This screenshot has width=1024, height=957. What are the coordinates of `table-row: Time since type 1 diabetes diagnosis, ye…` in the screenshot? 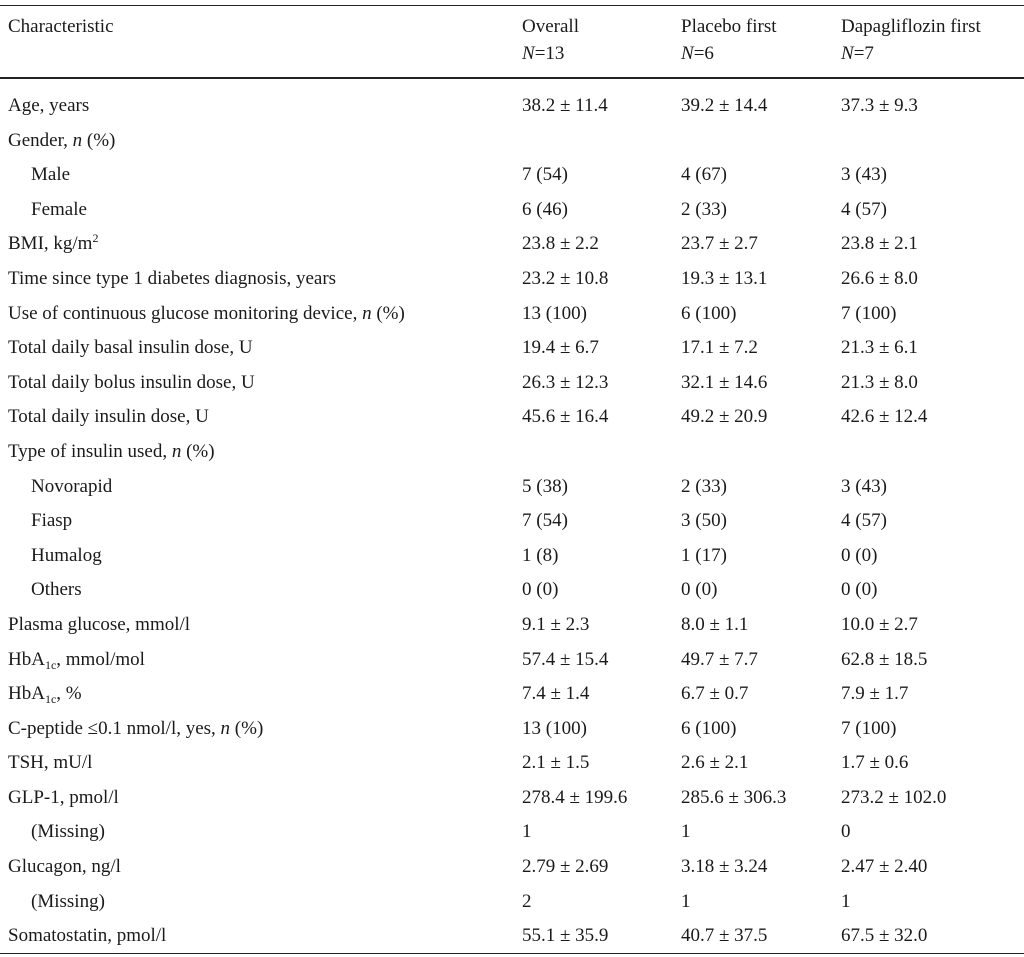 It's located at (512, 279).